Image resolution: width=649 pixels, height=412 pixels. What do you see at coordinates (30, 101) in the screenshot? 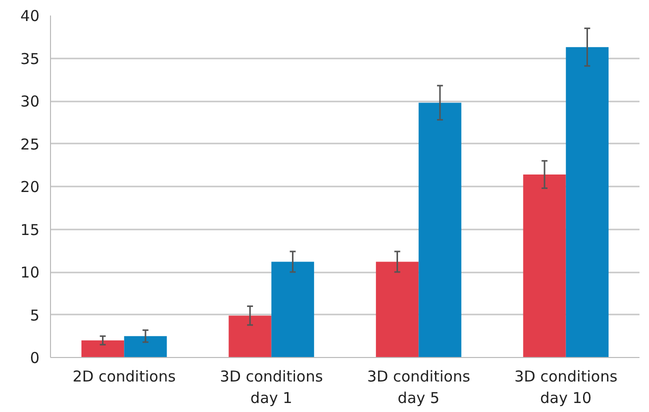
I see `y-tick-label: 30` at bounding box center [30, 101].